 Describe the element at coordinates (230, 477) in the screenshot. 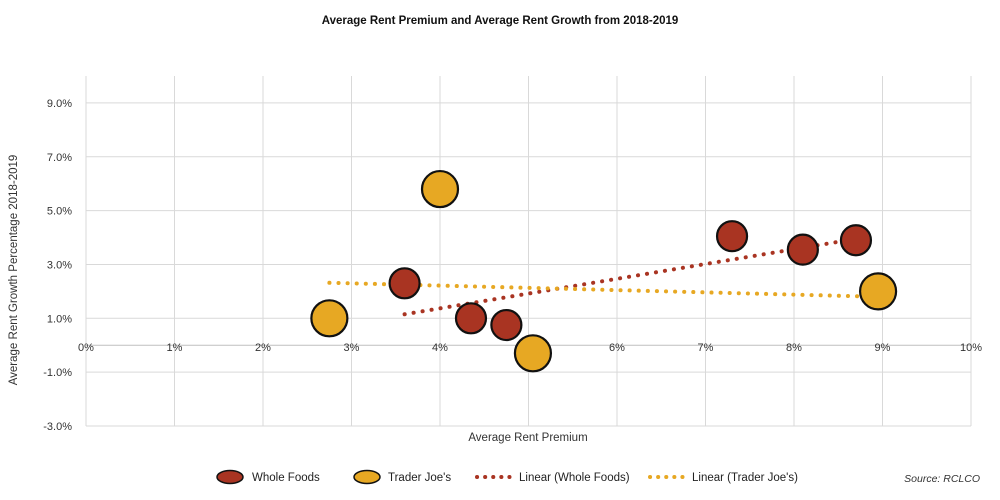

I see `legend-marker-whole-foods` at that location.